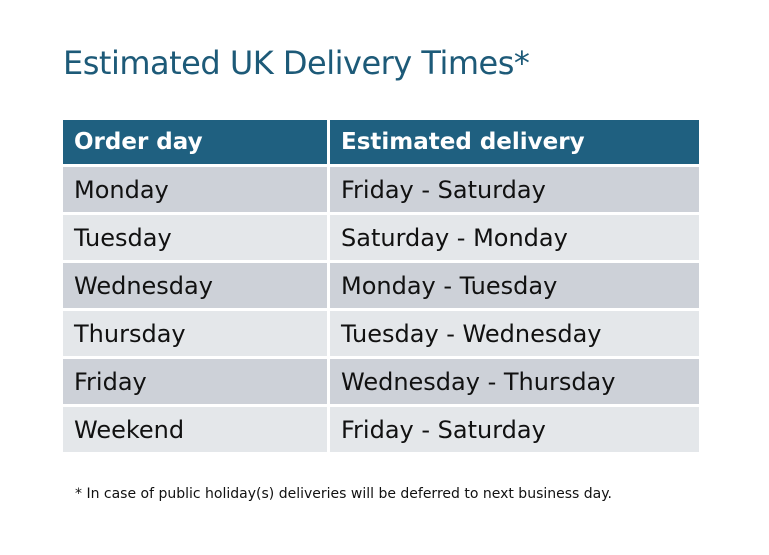 The width and height of the screenshot is (769, 555). I want to click on table-row: Tuesday Saturday - Monday, so click(381, 237).